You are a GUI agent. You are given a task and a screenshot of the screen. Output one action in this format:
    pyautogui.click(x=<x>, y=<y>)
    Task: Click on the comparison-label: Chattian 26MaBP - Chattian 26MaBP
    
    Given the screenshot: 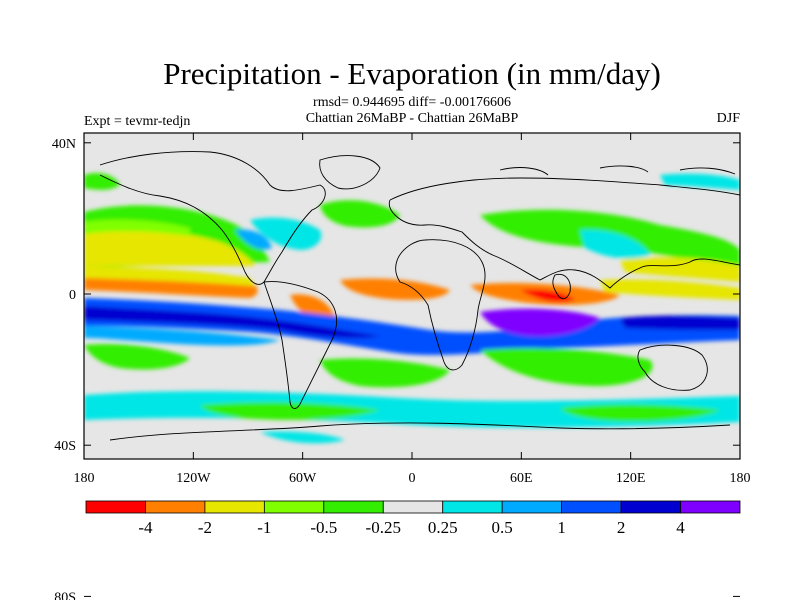 What is the action you would take?
    pyautogui.click(x=412, y=118)
    